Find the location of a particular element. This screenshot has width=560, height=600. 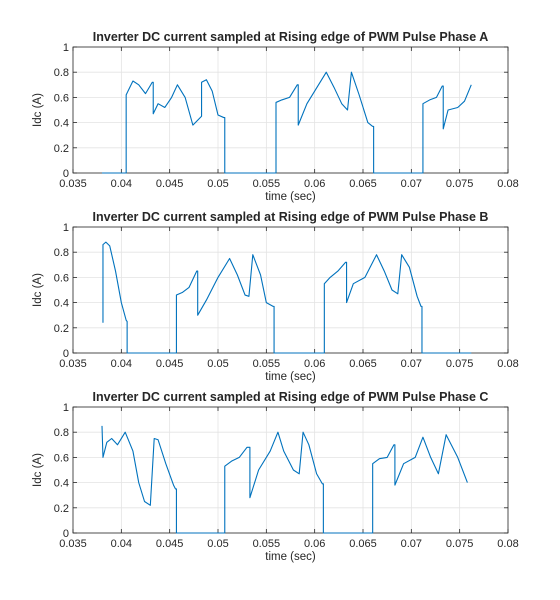

chart-1-x-tick-label-8: 0.075 is located at coordinates (460, 364).